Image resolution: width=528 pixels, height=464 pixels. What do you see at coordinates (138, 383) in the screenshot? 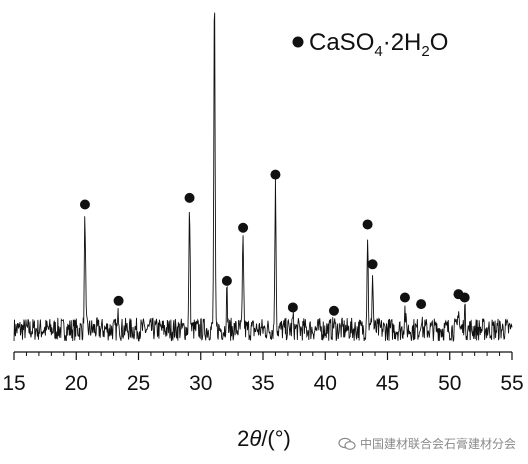
I see `x-tick-label: 25` at bounding box center [138, 383].